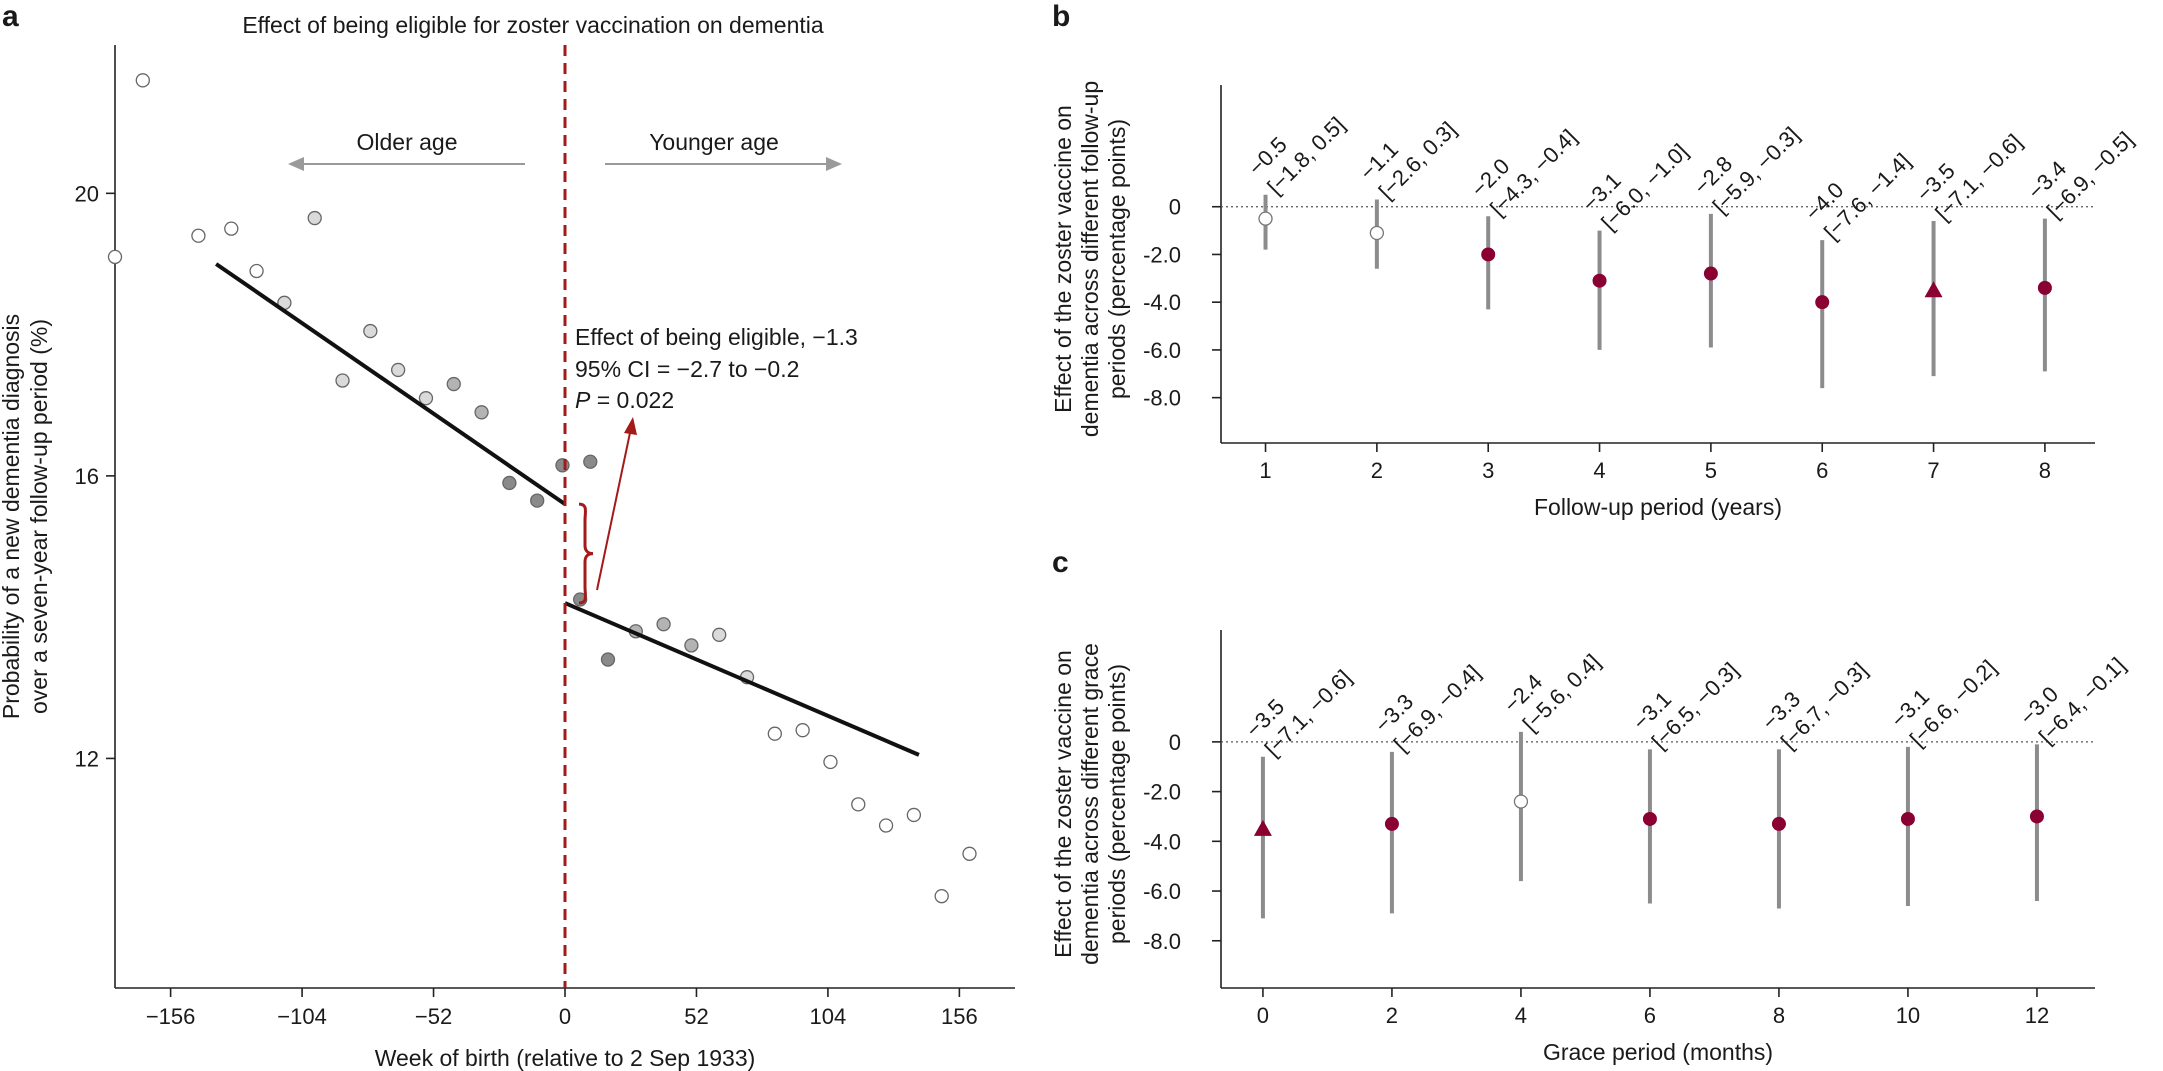 The width and height of the screenshot is (2163, 1071). I want to click on annotation-arrow-head, so click(630, 426).